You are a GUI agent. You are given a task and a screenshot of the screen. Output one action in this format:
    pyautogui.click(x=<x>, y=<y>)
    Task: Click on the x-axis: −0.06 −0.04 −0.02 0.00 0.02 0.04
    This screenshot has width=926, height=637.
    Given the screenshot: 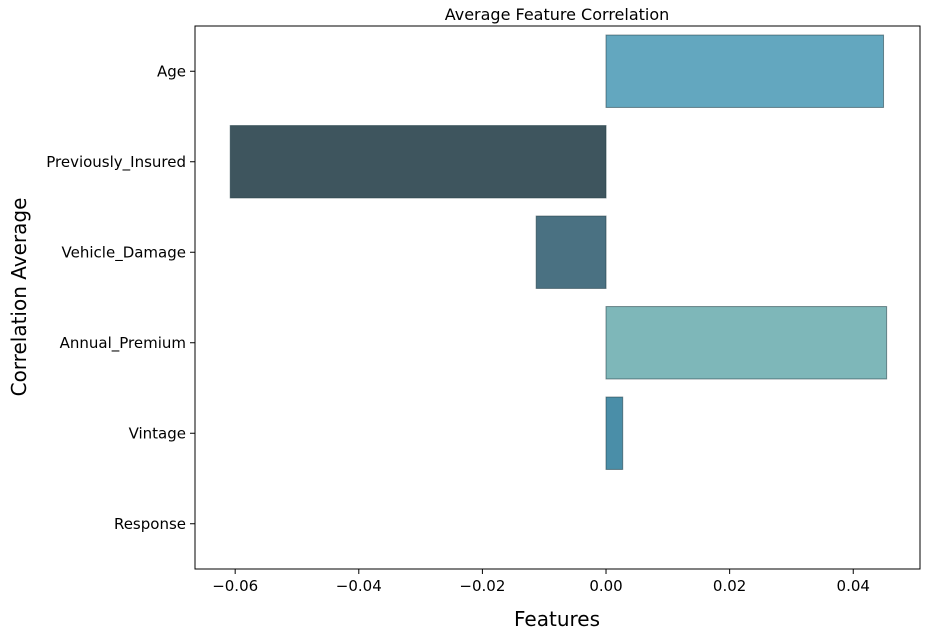 What is the action you would take?
    pyautogui.click(x=541, y=582)
    